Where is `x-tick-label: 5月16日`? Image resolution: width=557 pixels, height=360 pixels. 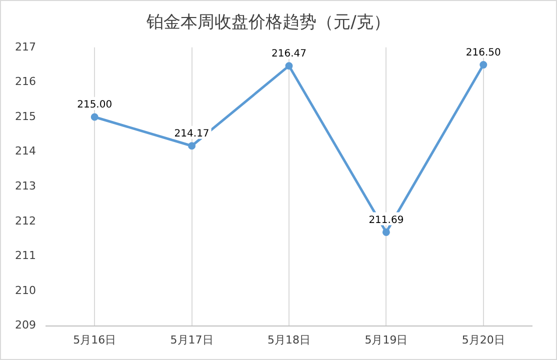 x-tick-label: 5月16日 is located at coordinates (94, 339).